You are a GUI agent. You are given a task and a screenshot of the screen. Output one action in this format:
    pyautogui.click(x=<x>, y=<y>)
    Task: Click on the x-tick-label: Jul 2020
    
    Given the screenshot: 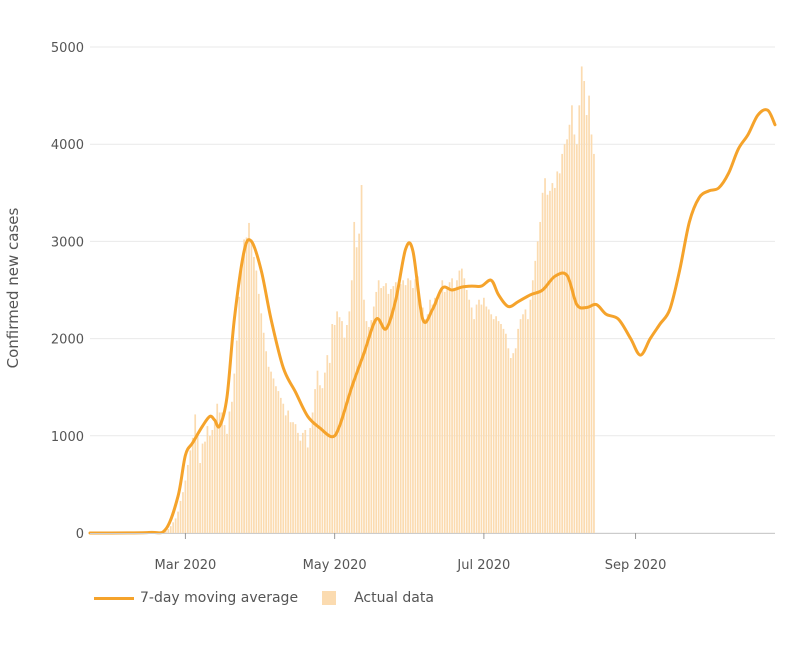 What is the action you would take?
    pyautogui.click(x=483, y=565)
    